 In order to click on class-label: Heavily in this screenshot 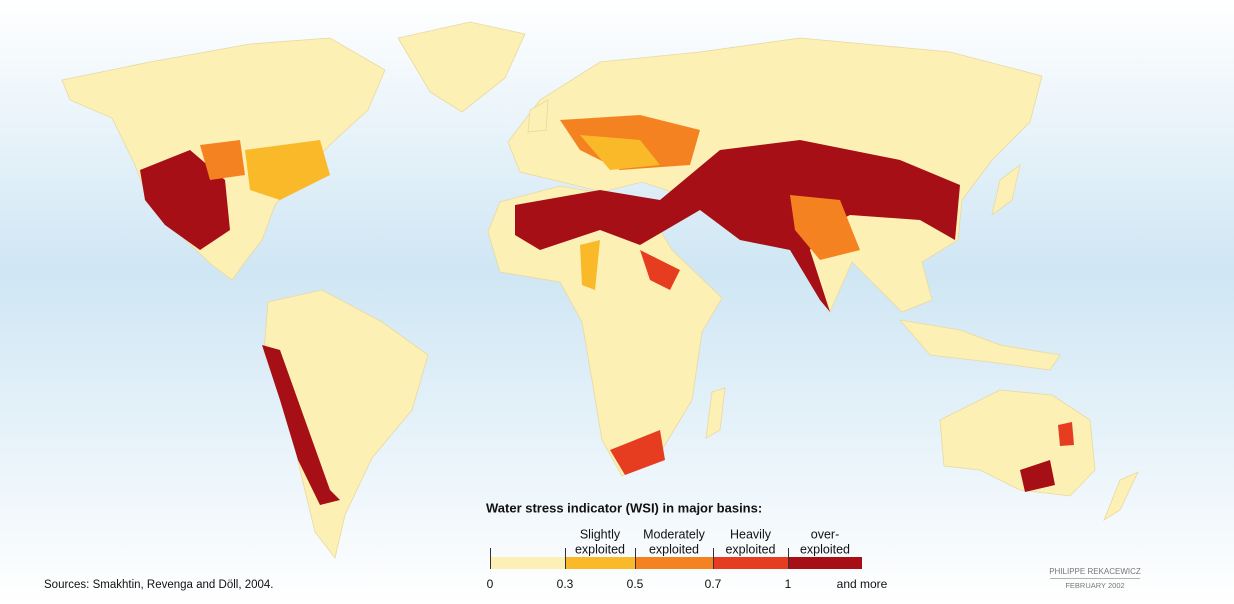, I will do `click(751, 534)`.